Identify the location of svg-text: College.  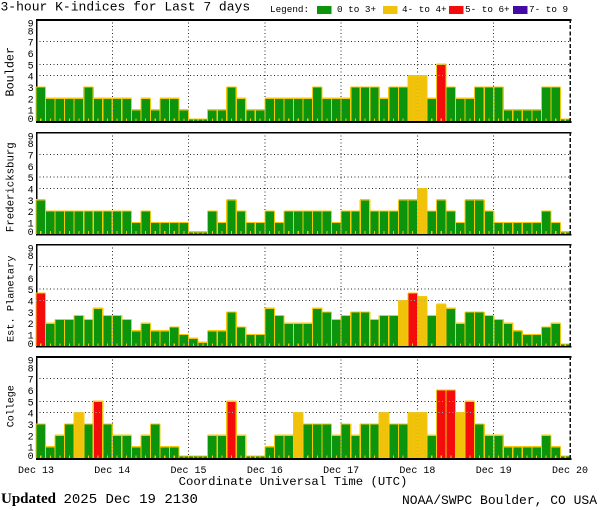
(12, 406).